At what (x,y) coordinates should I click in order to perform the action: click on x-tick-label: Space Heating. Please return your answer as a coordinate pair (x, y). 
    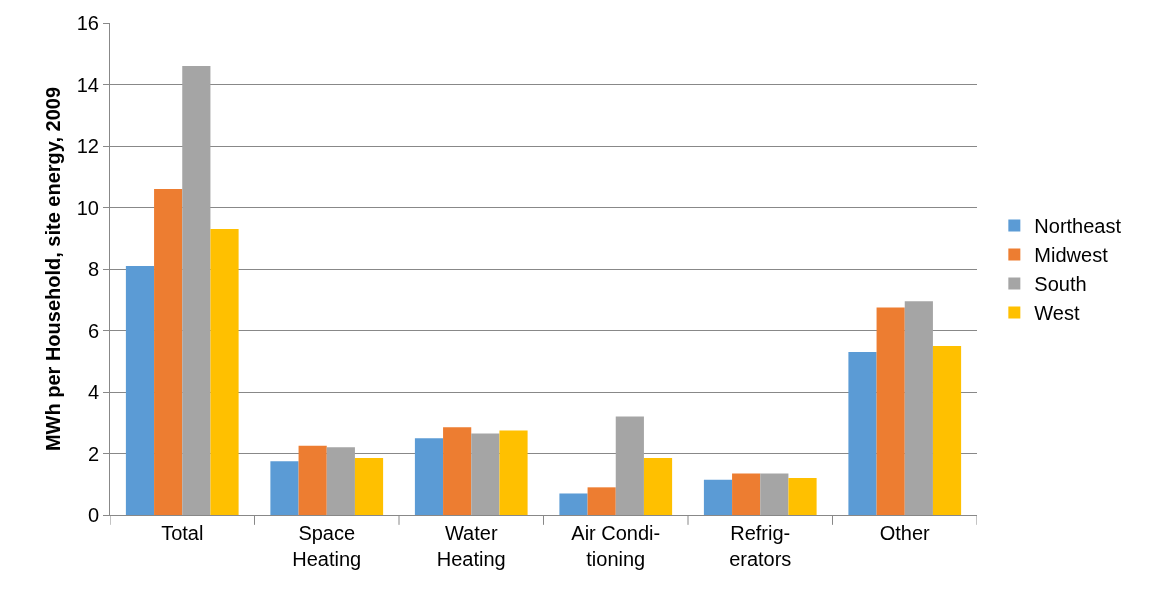
    Looking at the image, I should click on (327, 546).